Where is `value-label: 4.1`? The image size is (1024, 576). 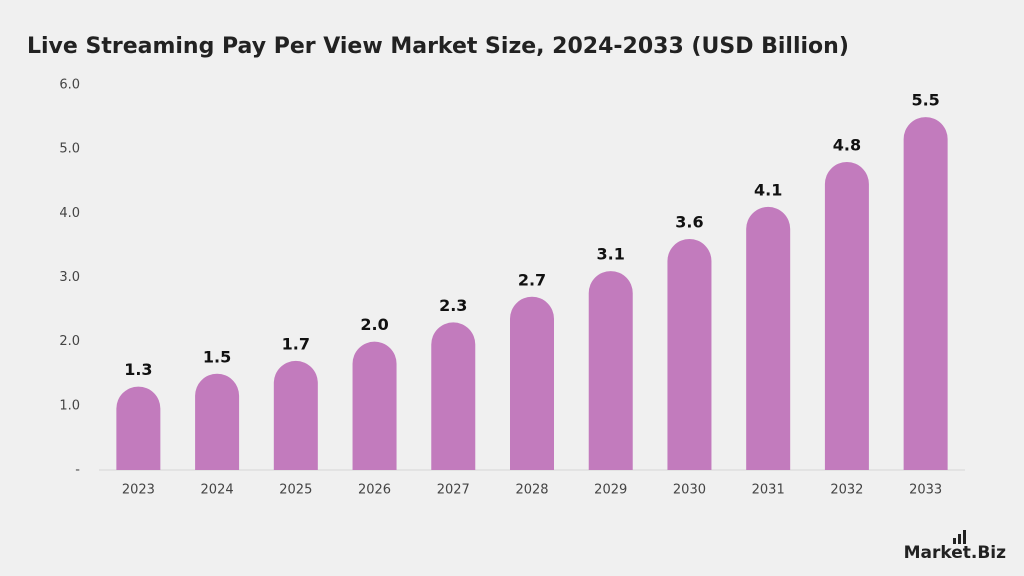 value-label: 4.1 is located at coordinates (768, 189).